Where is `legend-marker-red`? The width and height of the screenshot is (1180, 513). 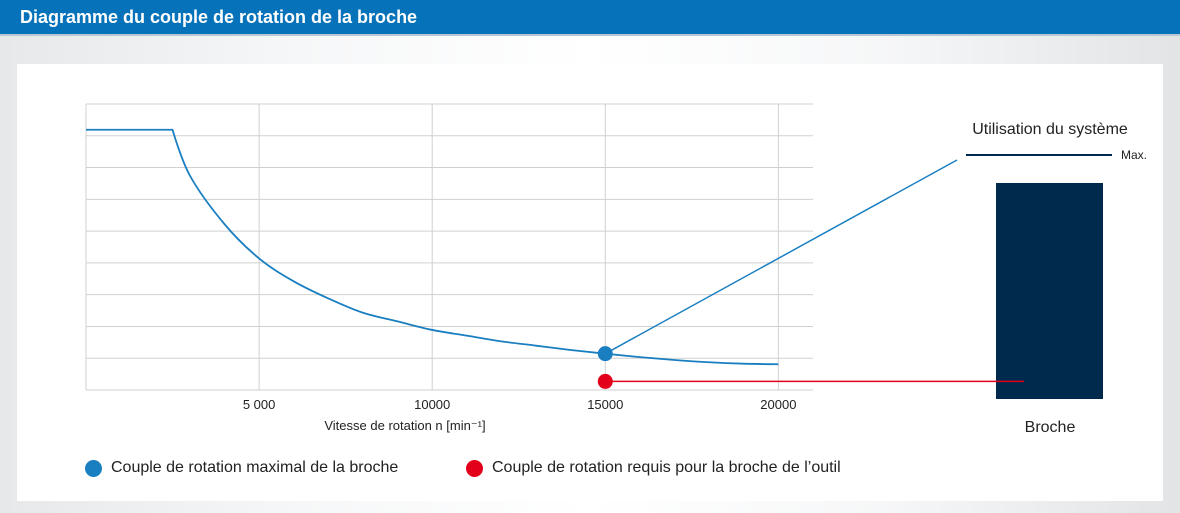
legend-marker-red is located at coordinates (474, 468).